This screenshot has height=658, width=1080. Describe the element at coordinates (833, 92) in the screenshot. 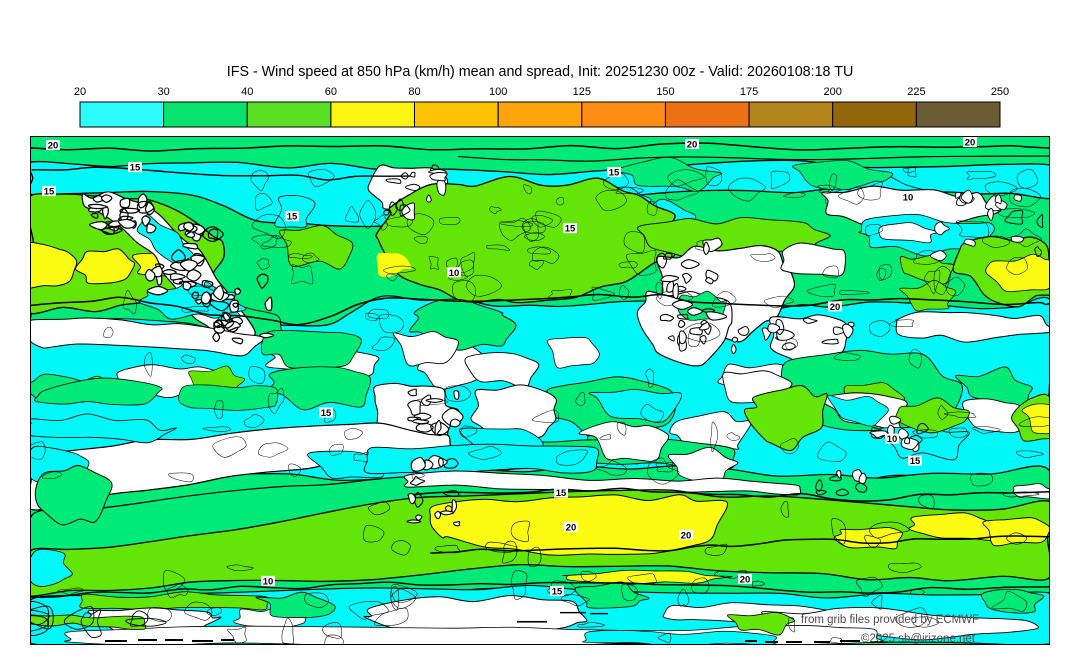

I see `svg-text: 200` at that location.